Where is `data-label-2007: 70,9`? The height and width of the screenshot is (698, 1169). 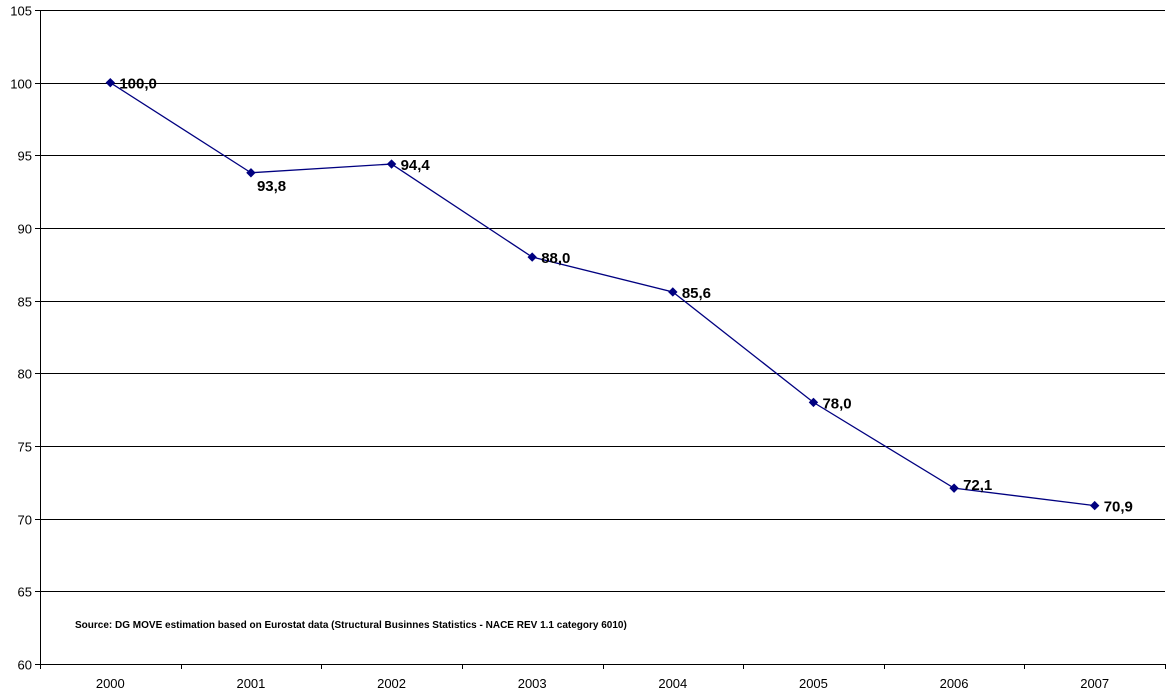 data-label-2007: 70,9 is located at coordinates (1118, 507).